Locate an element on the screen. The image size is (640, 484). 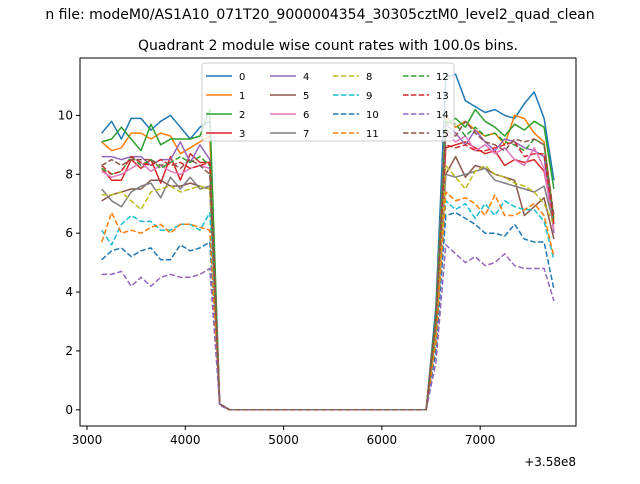
legend-label-6: 6 is located at coordinates (306, 115).